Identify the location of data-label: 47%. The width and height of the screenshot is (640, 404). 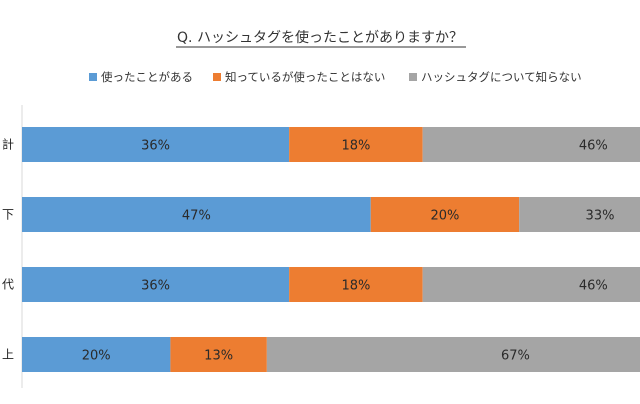
(196, 216).